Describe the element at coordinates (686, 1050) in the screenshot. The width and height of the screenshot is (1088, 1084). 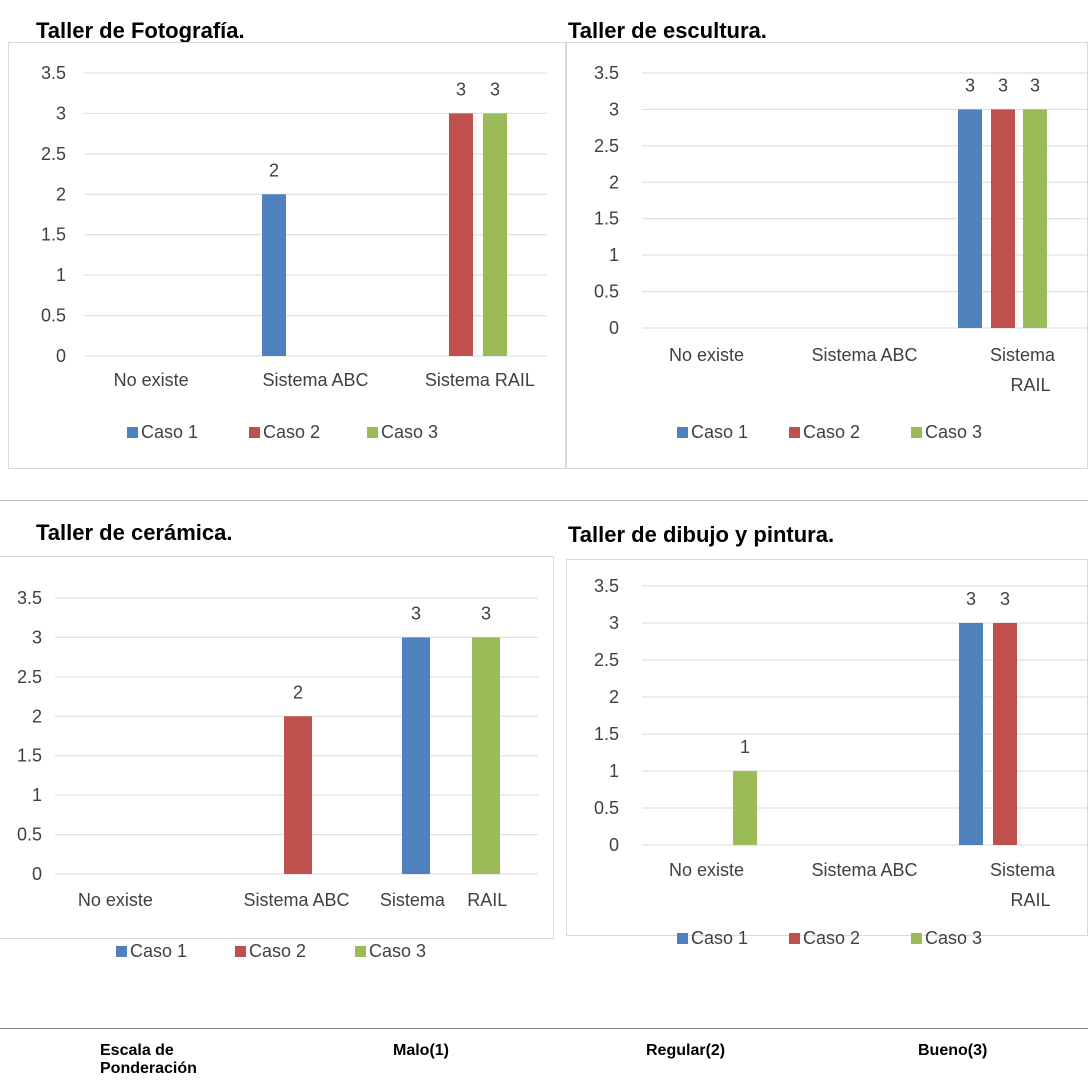
I see `scale-item-regular: Regular(2)` at that location.